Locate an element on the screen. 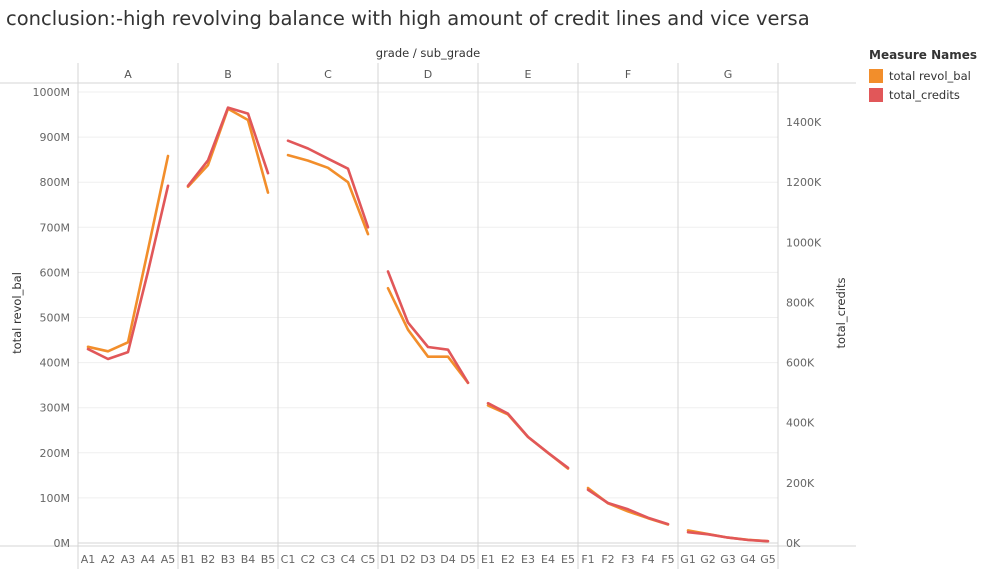 This screenshot has width=1008, height=569. legend-label: total_credits is located at coordinates (924, 94).